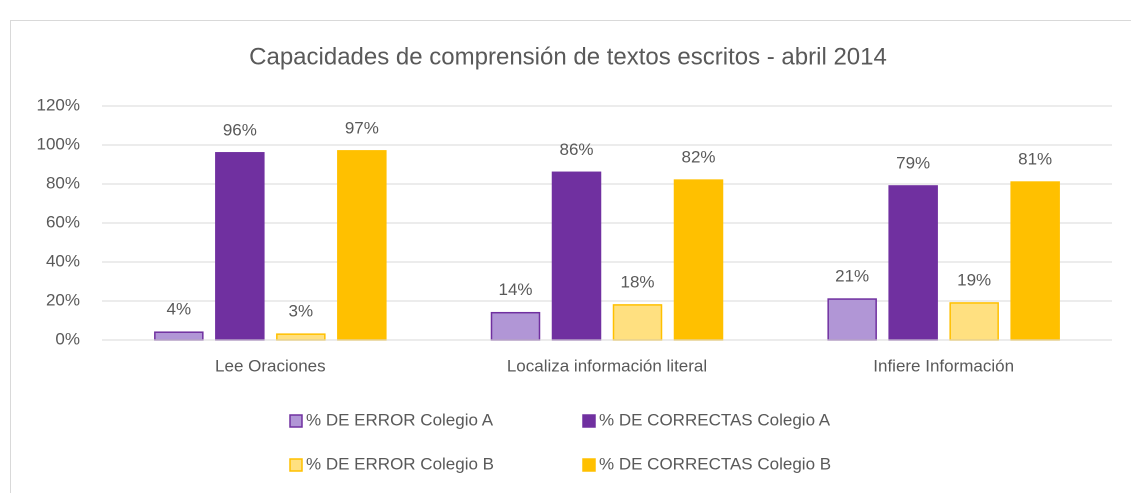 This screenshot has height=493, width=1131. Describe the element at coordinates (240, 129) in the screenshot. I see `value-label: 96%` at that location.